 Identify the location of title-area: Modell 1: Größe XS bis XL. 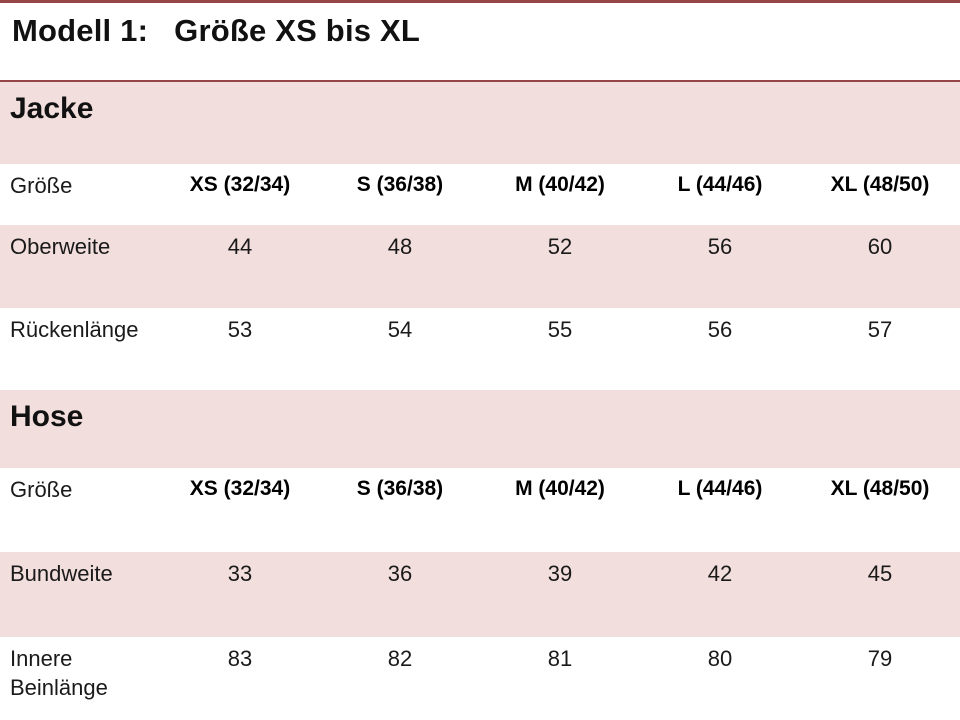
(480, 41).